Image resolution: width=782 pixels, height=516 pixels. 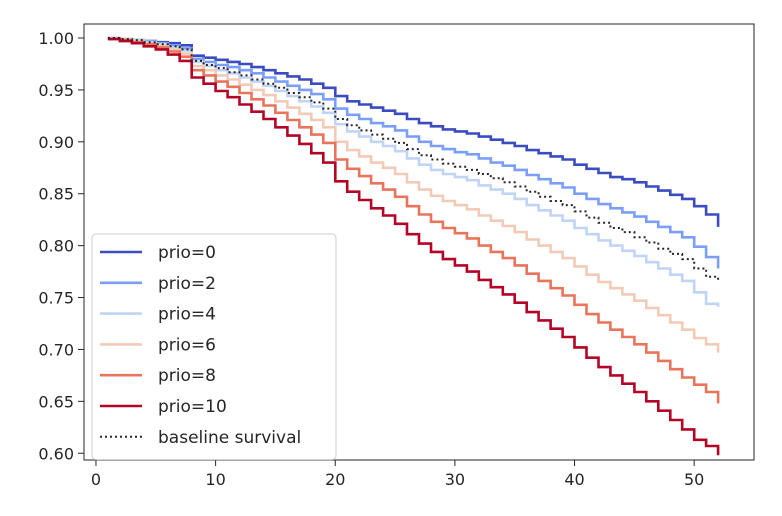 I want to click on y-tick-label: 0.95, so click(x=56, y=90).